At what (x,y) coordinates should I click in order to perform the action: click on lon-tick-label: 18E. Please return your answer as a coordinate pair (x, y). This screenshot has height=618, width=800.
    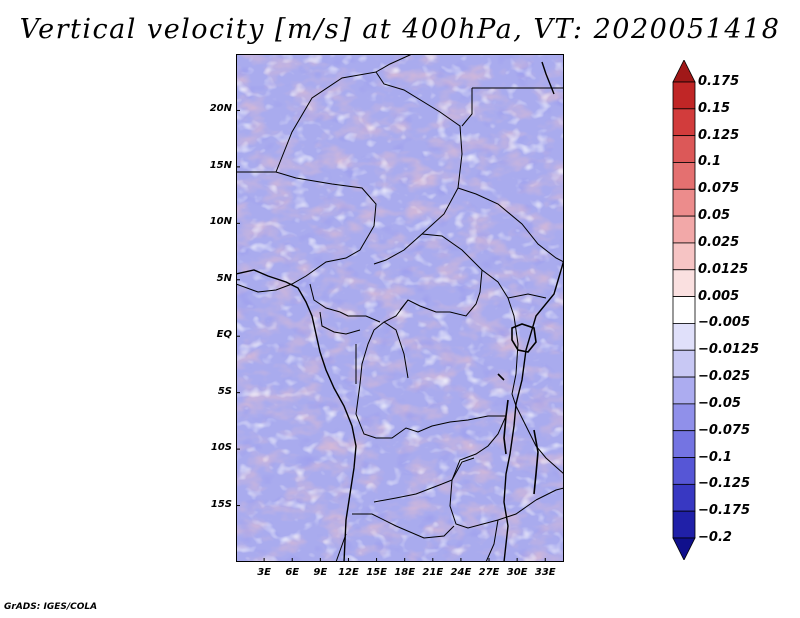
    Looking at the image, I should click on (405, 572).